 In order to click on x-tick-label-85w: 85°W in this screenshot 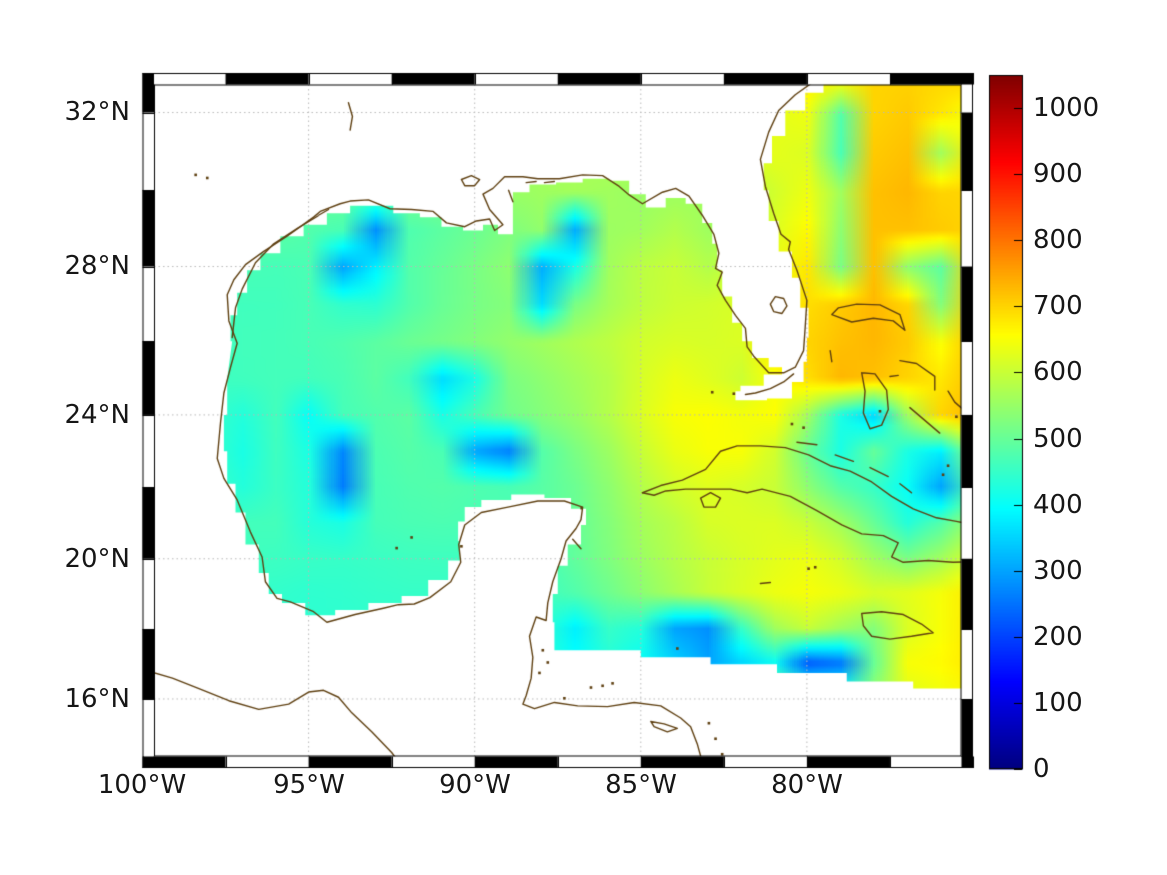, I will do `click(641, 785)`.